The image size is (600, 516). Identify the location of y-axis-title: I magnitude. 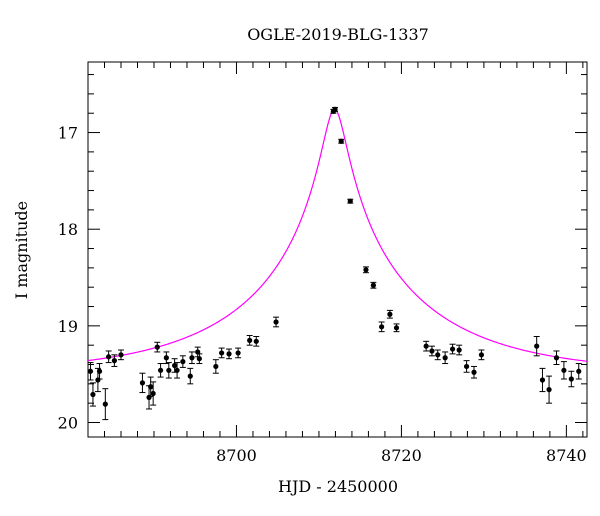
(21, 250).